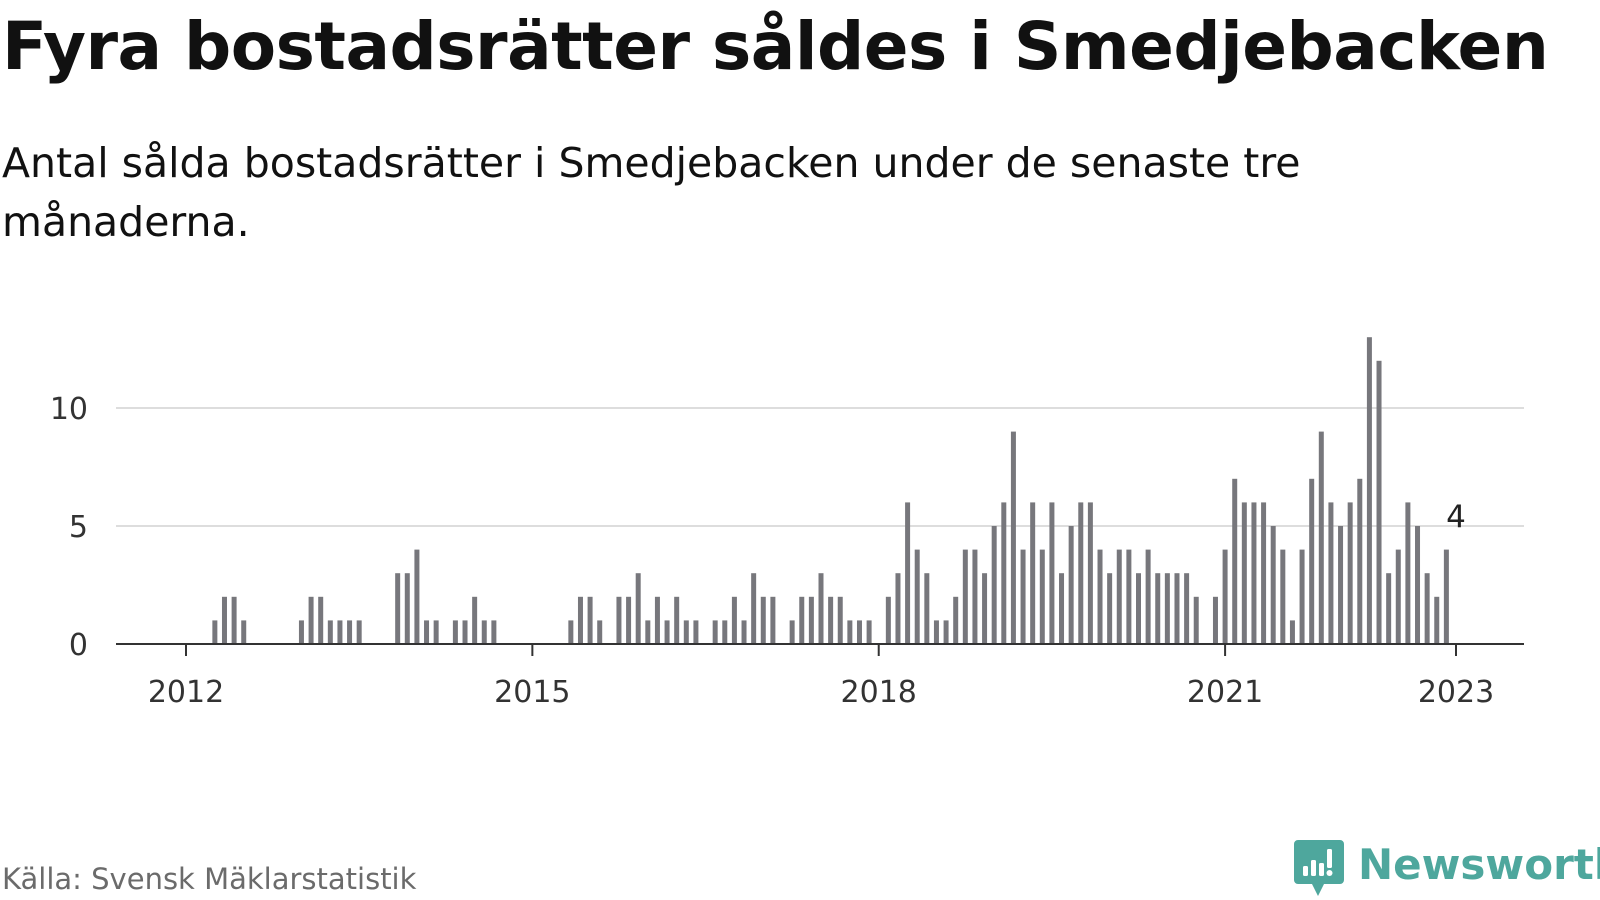 The image size is (1600, 900). What do you see at coordinates (775, 46) in the screenshot?
I see `page-title: Fyra bostadsrätter såldes i Smedjebacken` at bounding box center [775, 46].